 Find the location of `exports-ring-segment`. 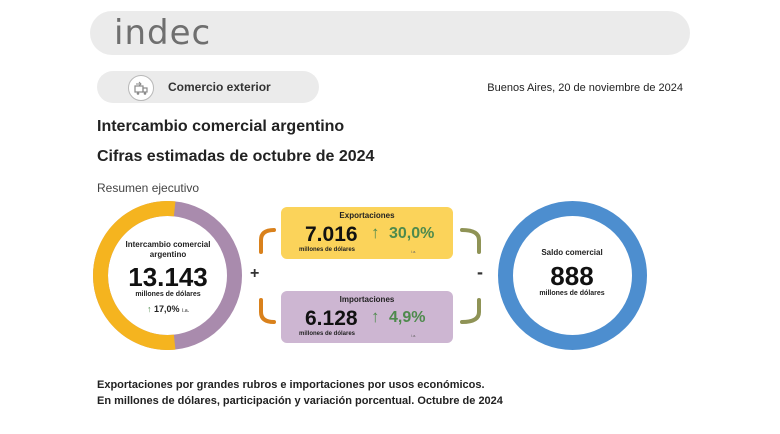

exports-ring-segment is located at coordinates (134, 275).